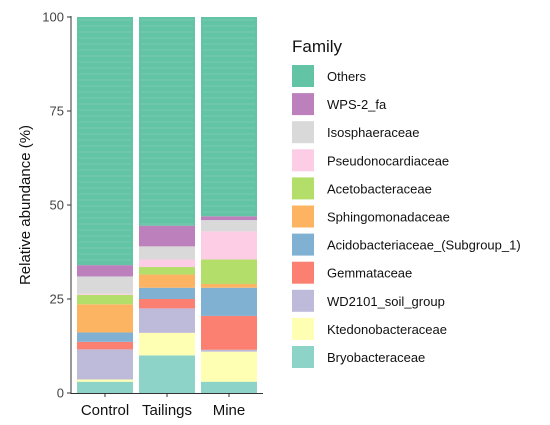 The height and width of the screenshot is (425, 550). Describe the element at coordinates (388, 217) in the screenshot. I see `legend-label-5: Sphingomonadaceae` at that location.